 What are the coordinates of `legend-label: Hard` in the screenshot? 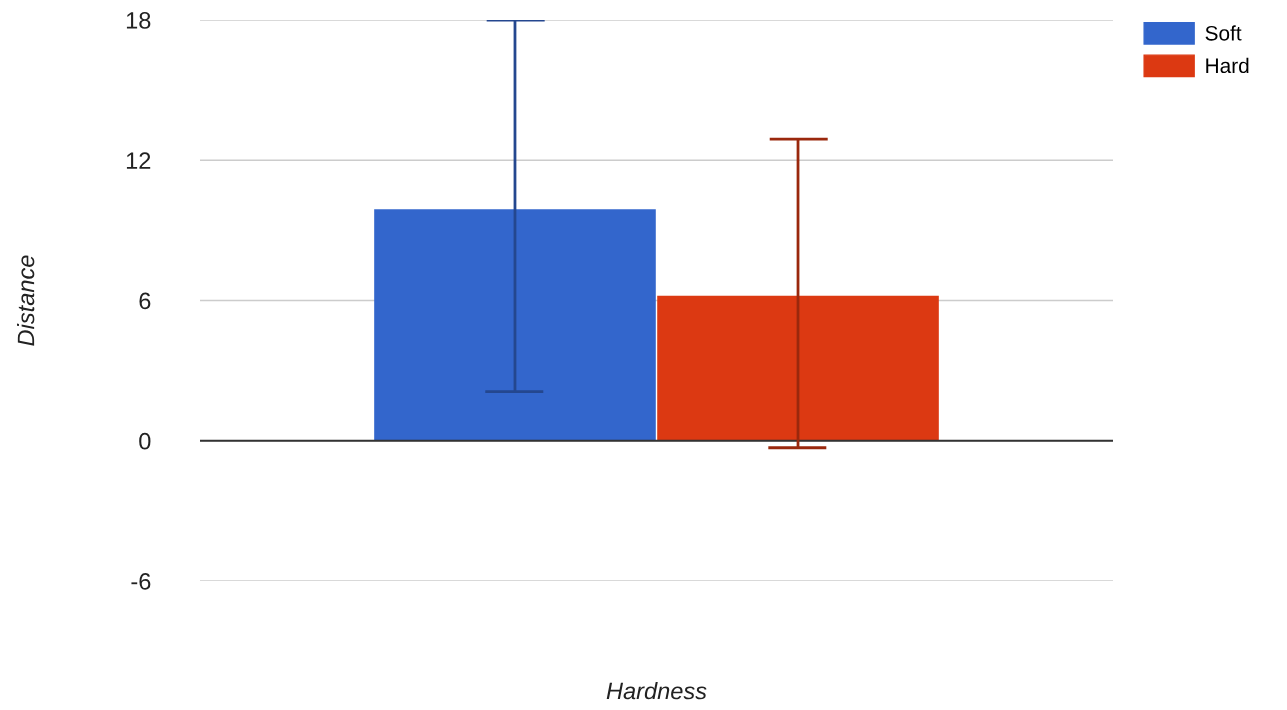 It's located at (1227, 65).